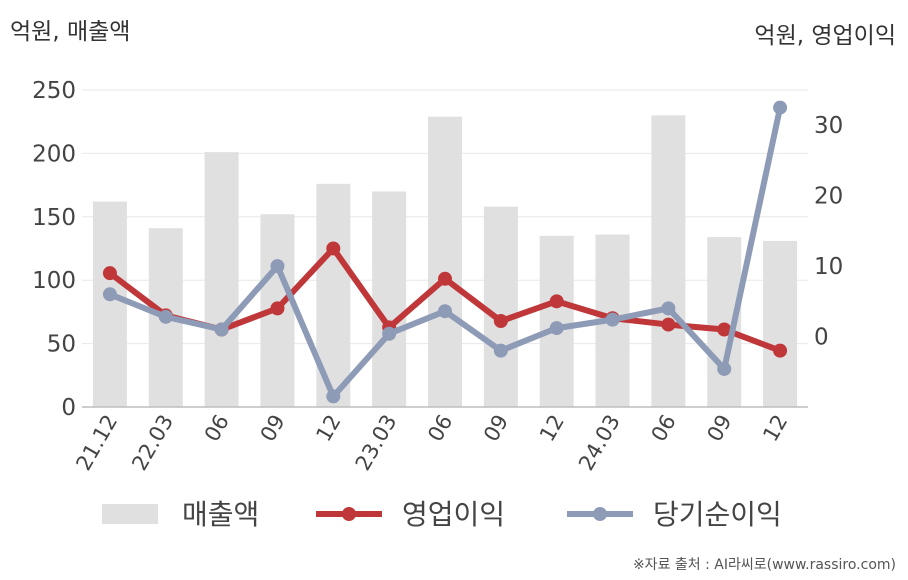 The image size is (908, 580). What do you see at coordinates (54, 281) in the screenshot?
I see `left-tick-label: 100` at bounding box center [54, 281].